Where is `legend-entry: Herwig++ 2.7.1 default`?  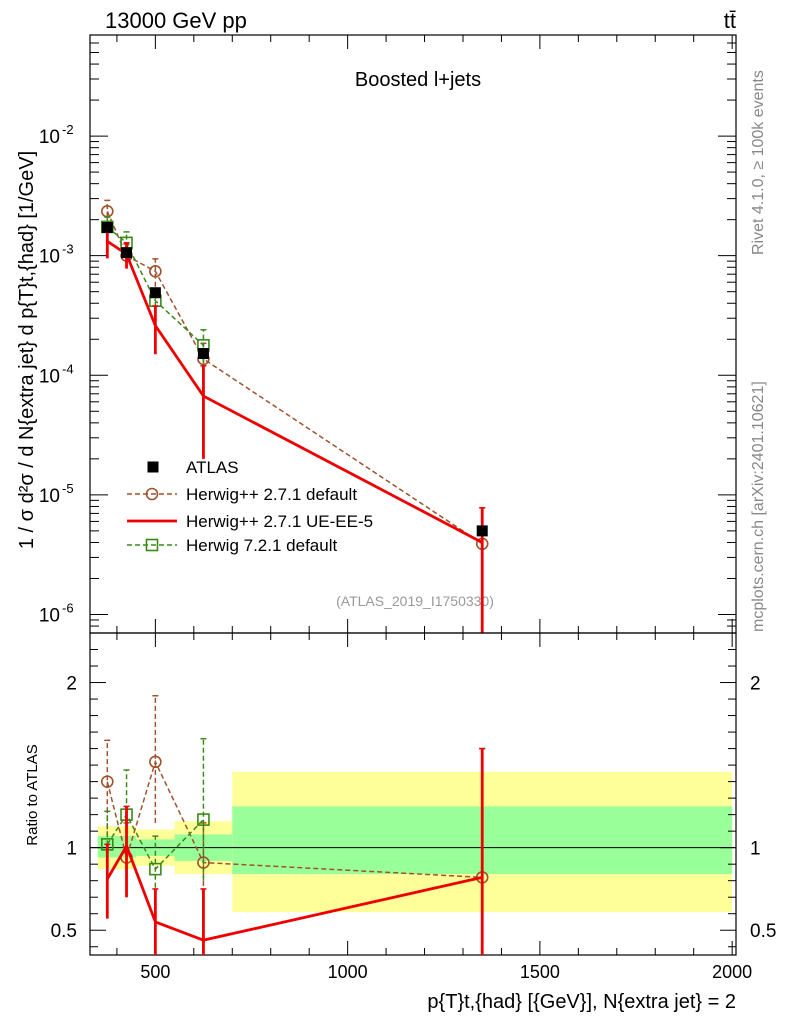 legend-entry: Herwig++ 2.7.1 default is located at coordinates (271, 494).